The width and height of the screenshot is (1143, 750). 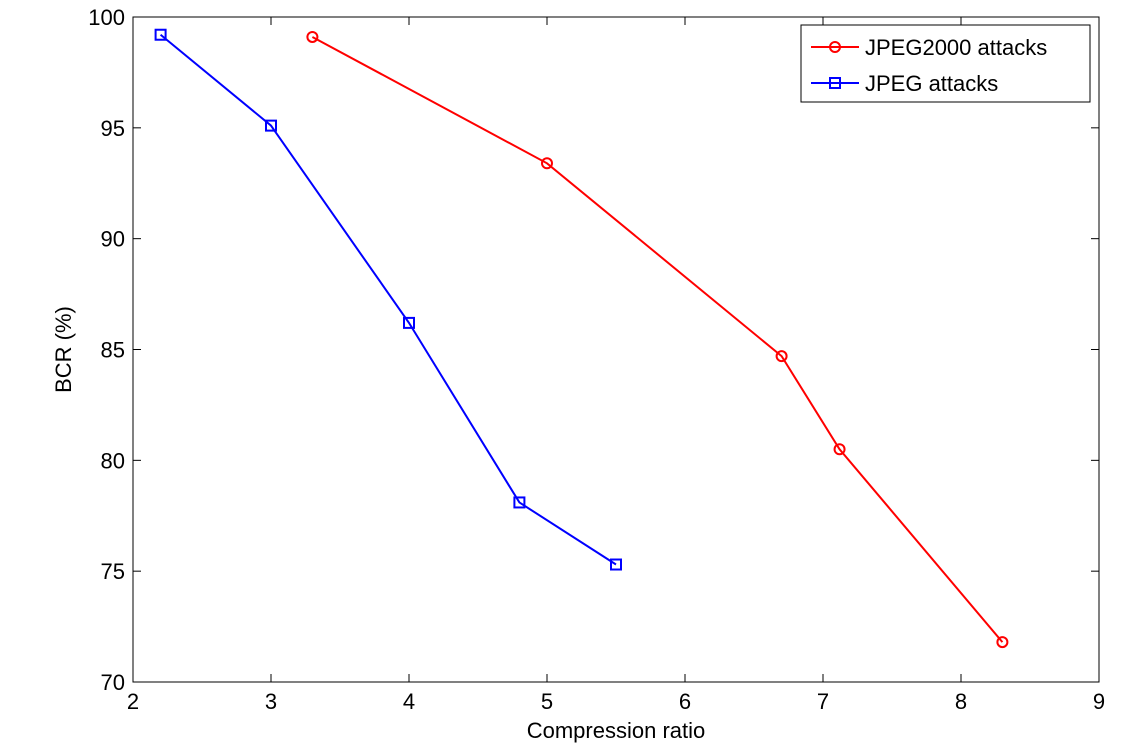 What do you see at coordinates (63, 349) in the screenshot?
I see `y-axis-title: BCR (%)` at bounding box center [63, 349].